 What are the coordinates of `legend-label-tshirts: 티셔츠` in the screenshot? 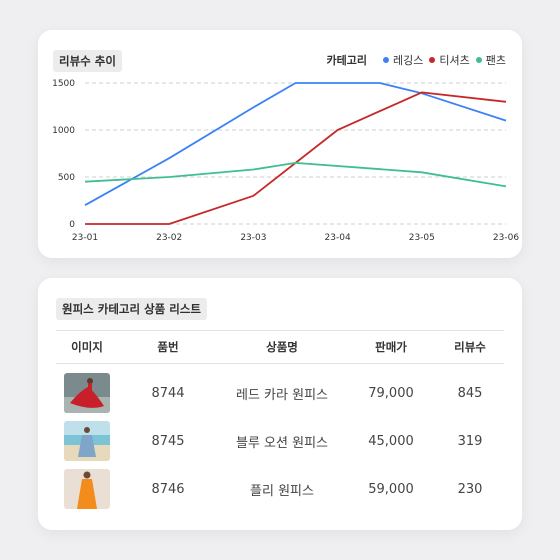 It's located at (454, 60).